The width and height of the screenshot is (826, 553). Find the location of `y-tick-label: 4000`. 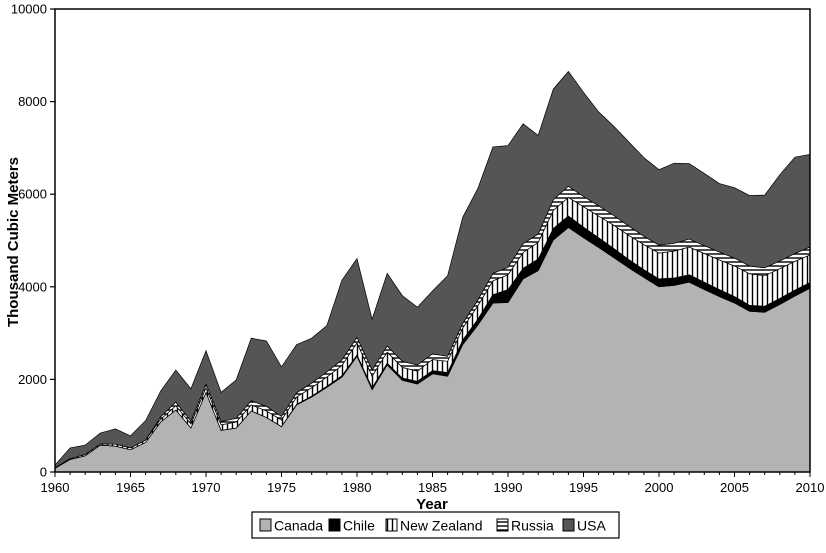

y-tick-label: 4000 is located at coordinates (32, 286).